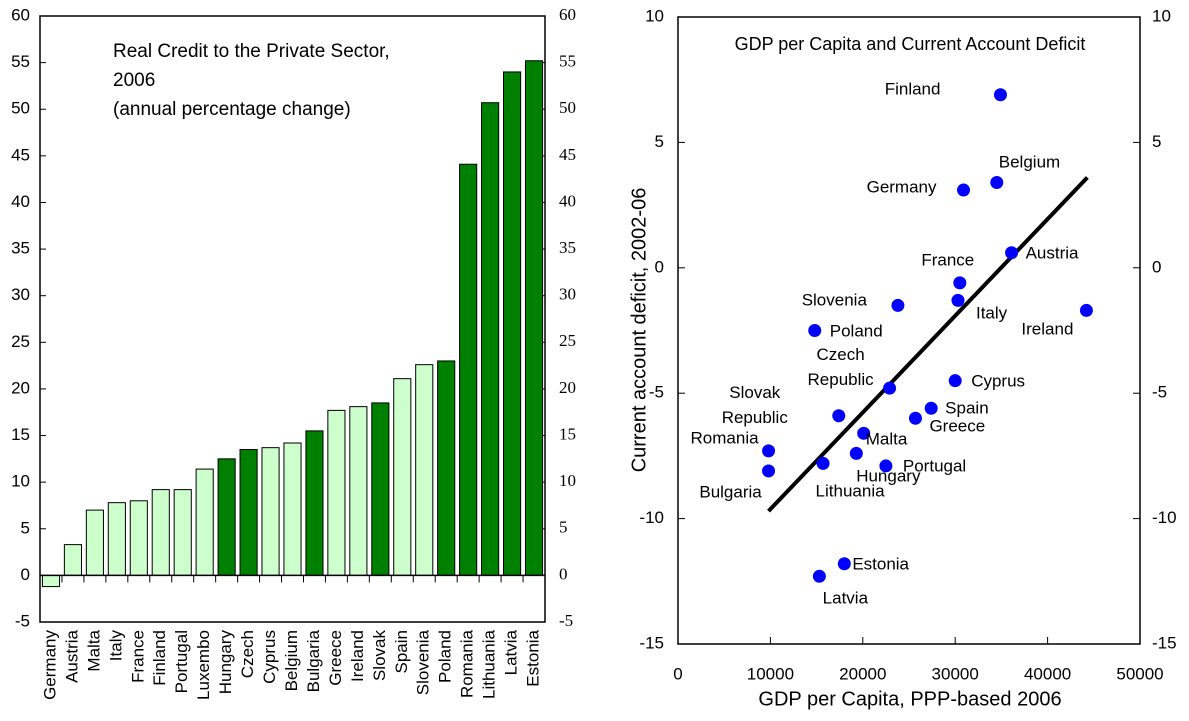 Image resolution: width=1189 pixels, height=721 pixels. I want to click on x-tick-label: Finland, so click(159, 658).